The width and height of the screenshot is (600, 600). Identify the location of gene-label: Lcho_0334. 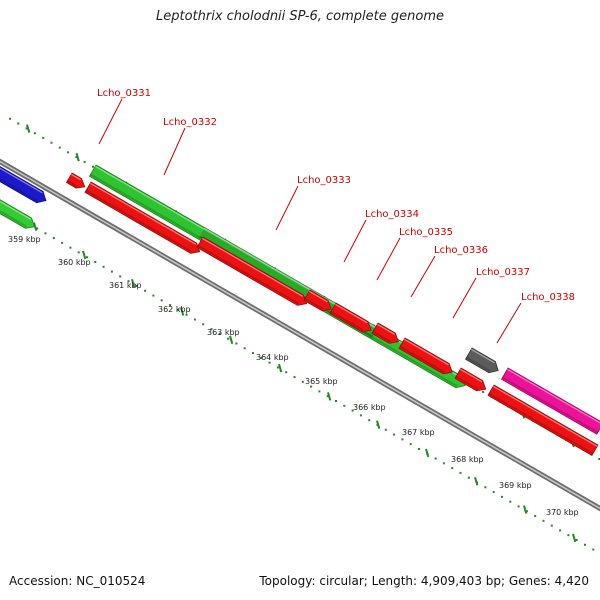
(392, 214).